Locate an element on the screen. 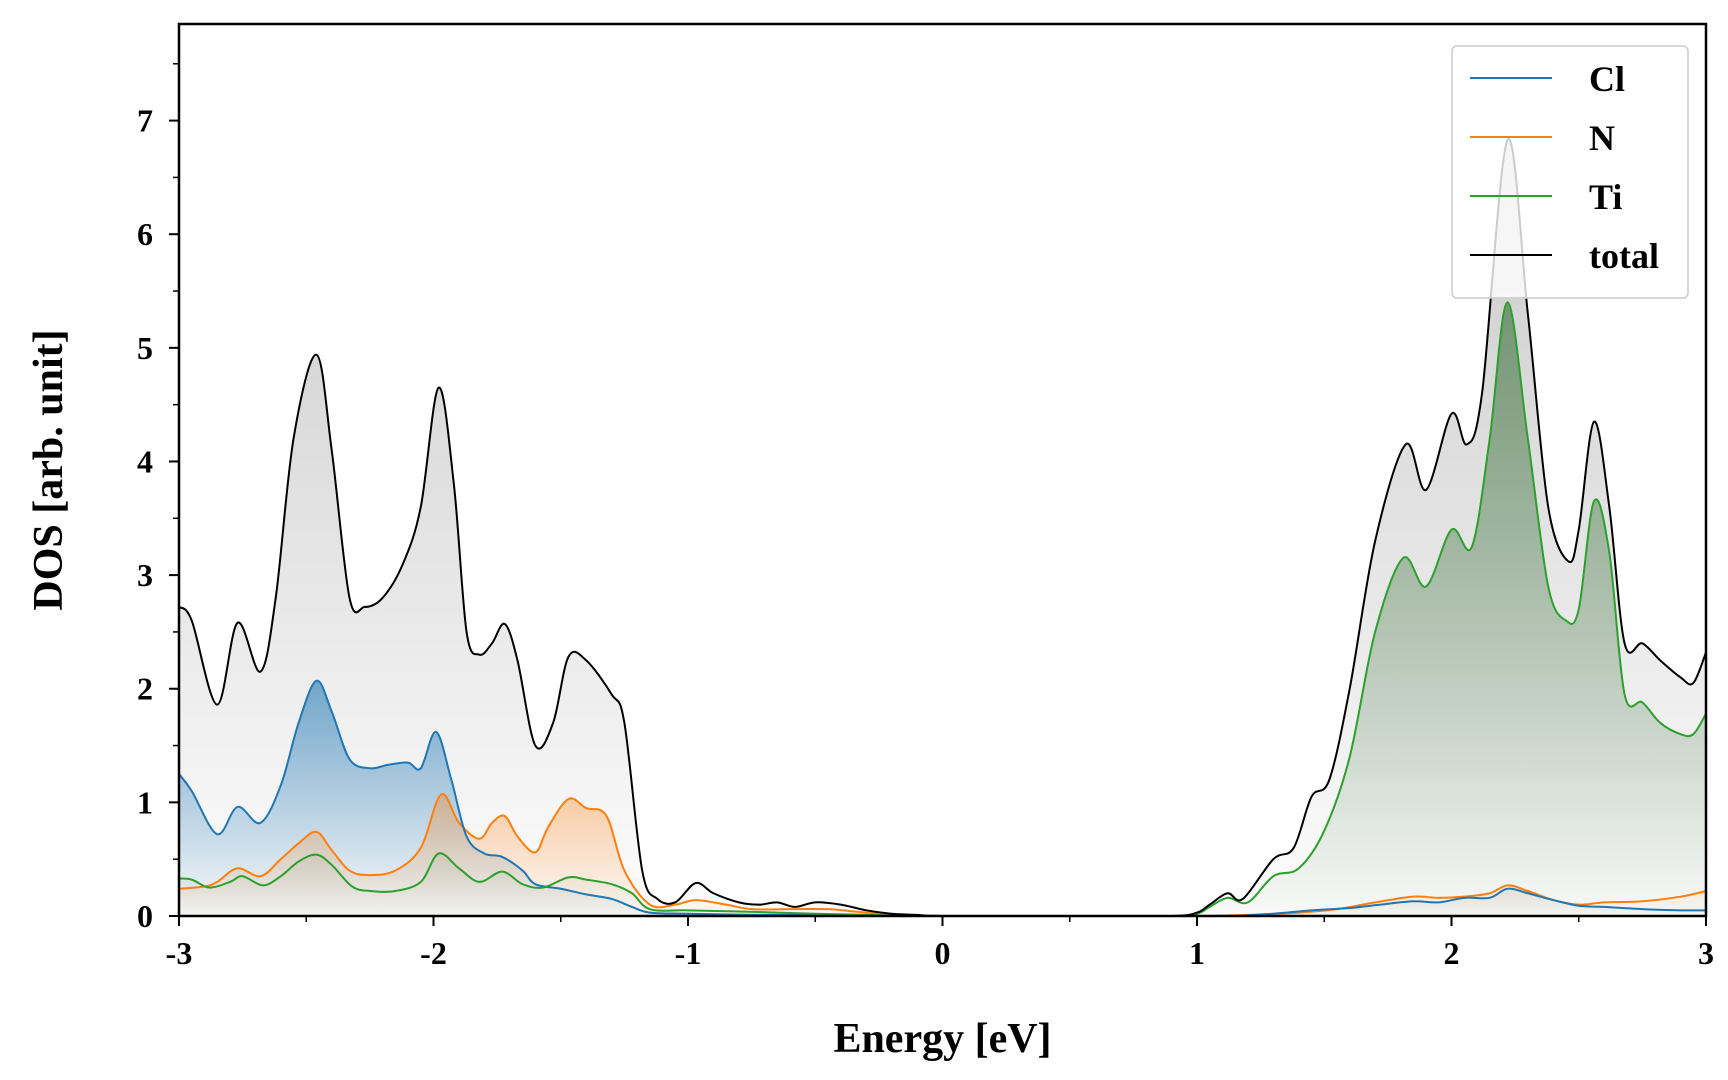 Image resolution: width=1728 pixels, height=1080 pixels. y-tick-label: 0 is located at coordinates (145, 916).